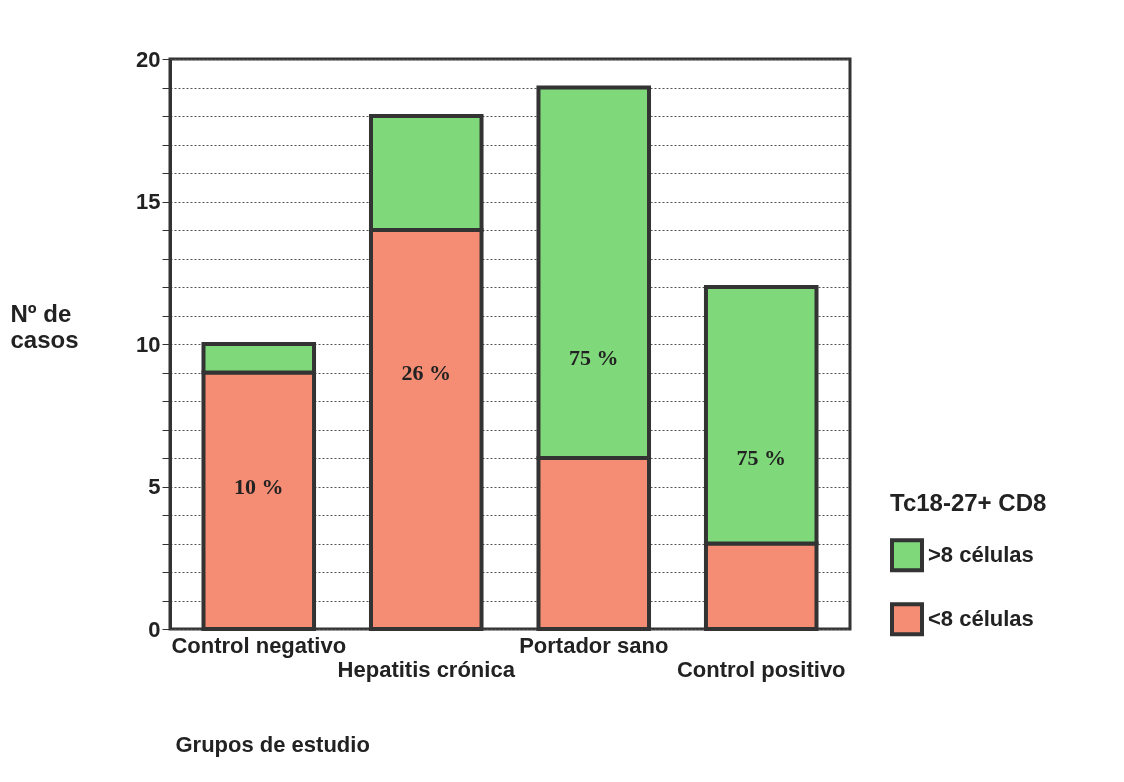 The image size is (1124, 782). I want to click on y-tick-label: 0, so click(154, 629).